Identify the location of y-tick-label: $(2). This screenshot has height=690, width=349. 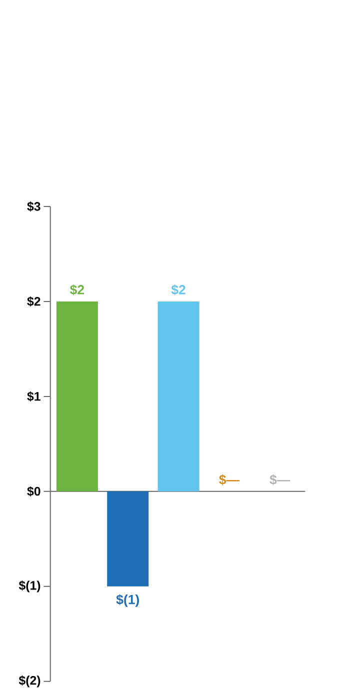
(29, 681).